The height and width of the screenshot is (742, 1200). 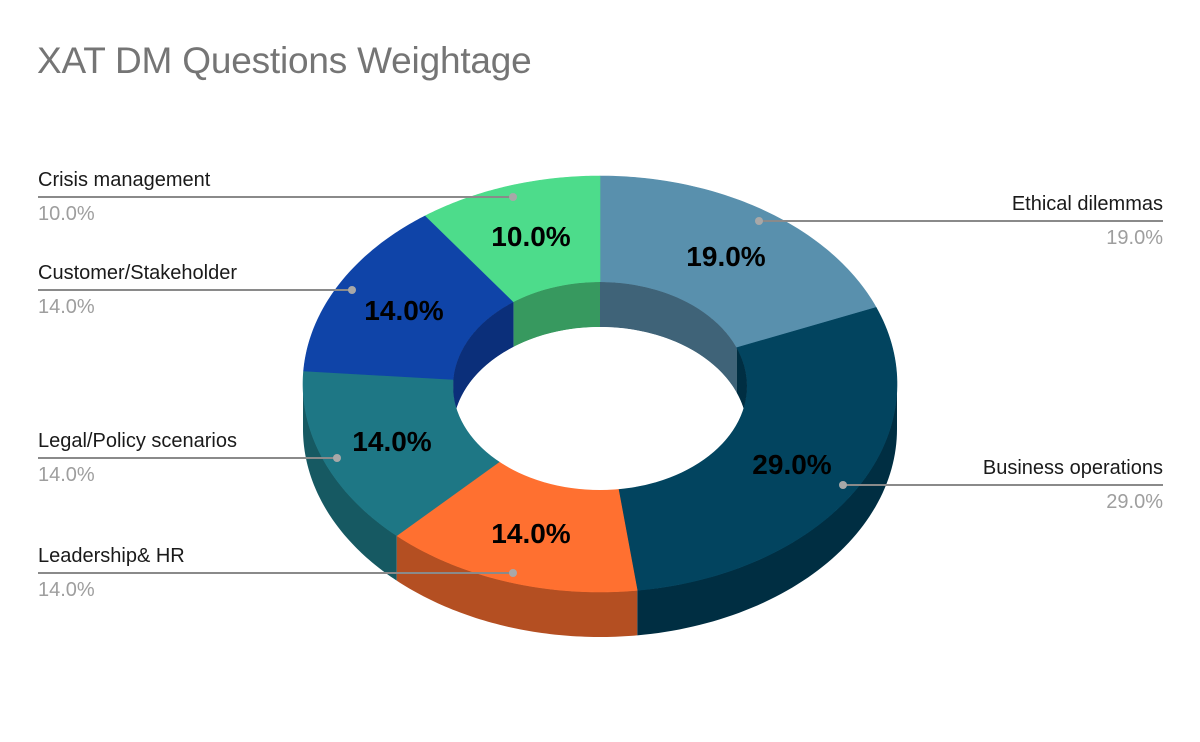 I want to click on slice-label-legal: 14.0%, so click(x=392, y=441).